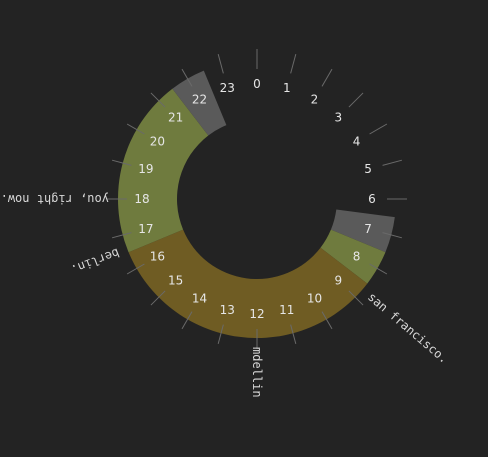 This screenshot has height=457, width=488. I want to click on hour-label: 11, so click(286, 310).